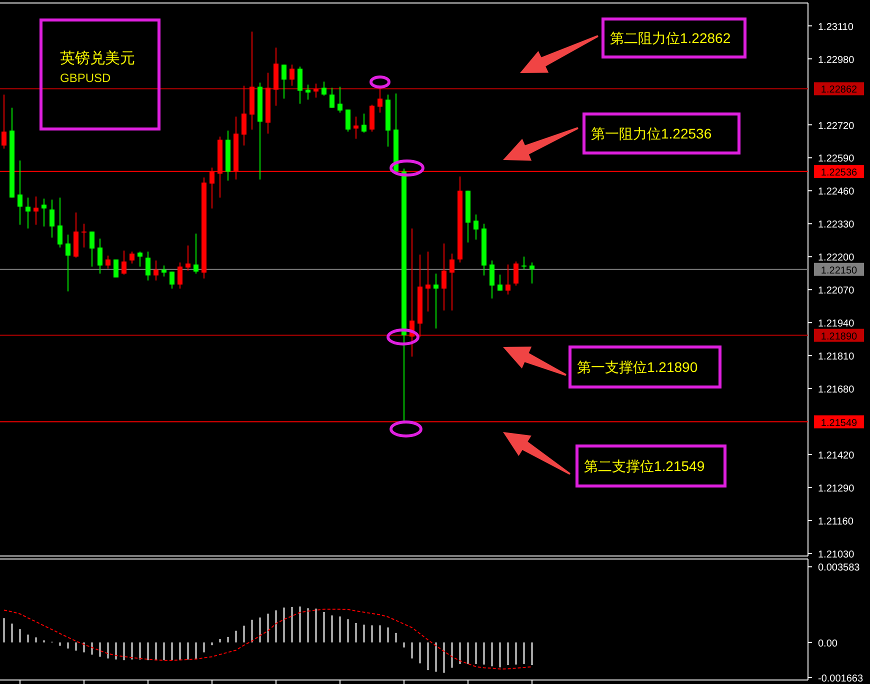 The height and width of the screenshot is (684, 870). Describe the element at coordinates (841, 679) in the screenshot. I see `y-tick-label: -0.001663` at that location.